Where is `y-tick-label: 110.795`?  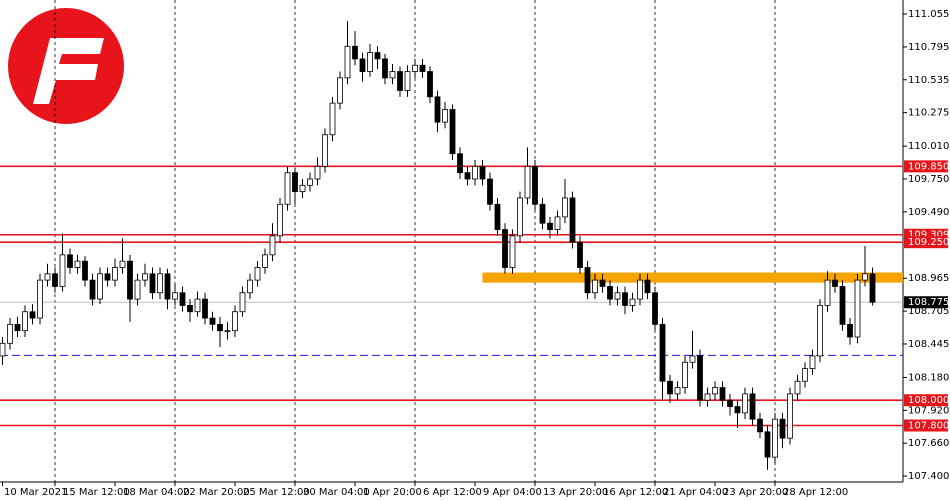 y-tick-label: 110.795 is located at coordinates (928, 47).